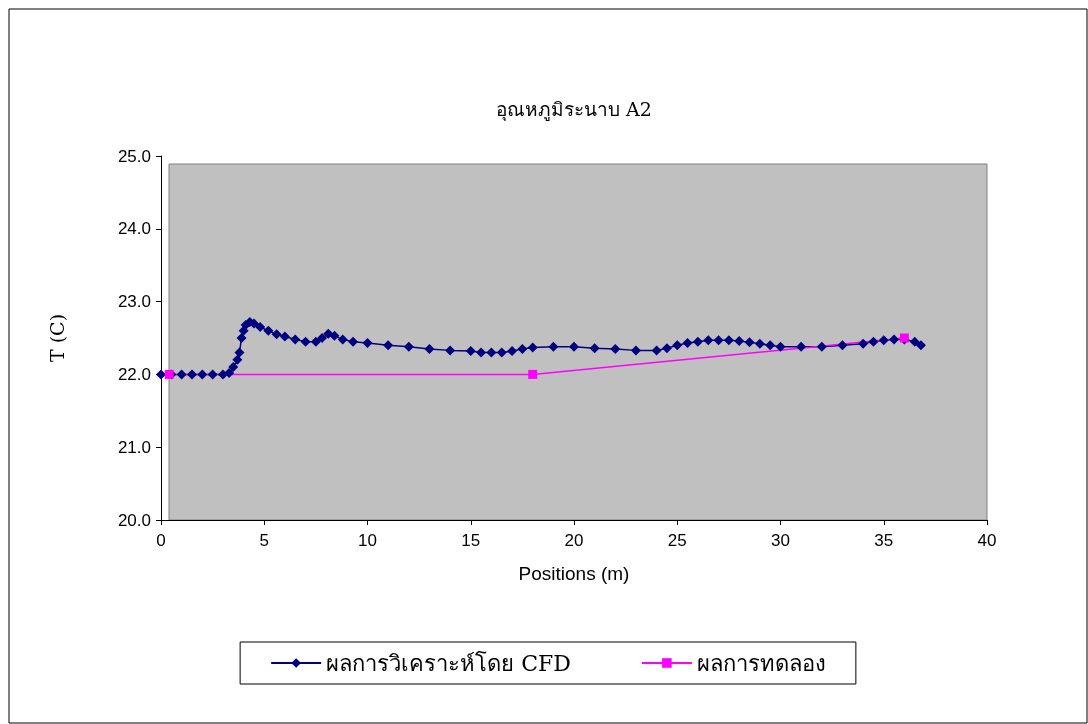  Describe the element at coordinates (574, 109) in the screenshot. I see `chart-title: อุณหภูมิระนาบ A2` at that location.